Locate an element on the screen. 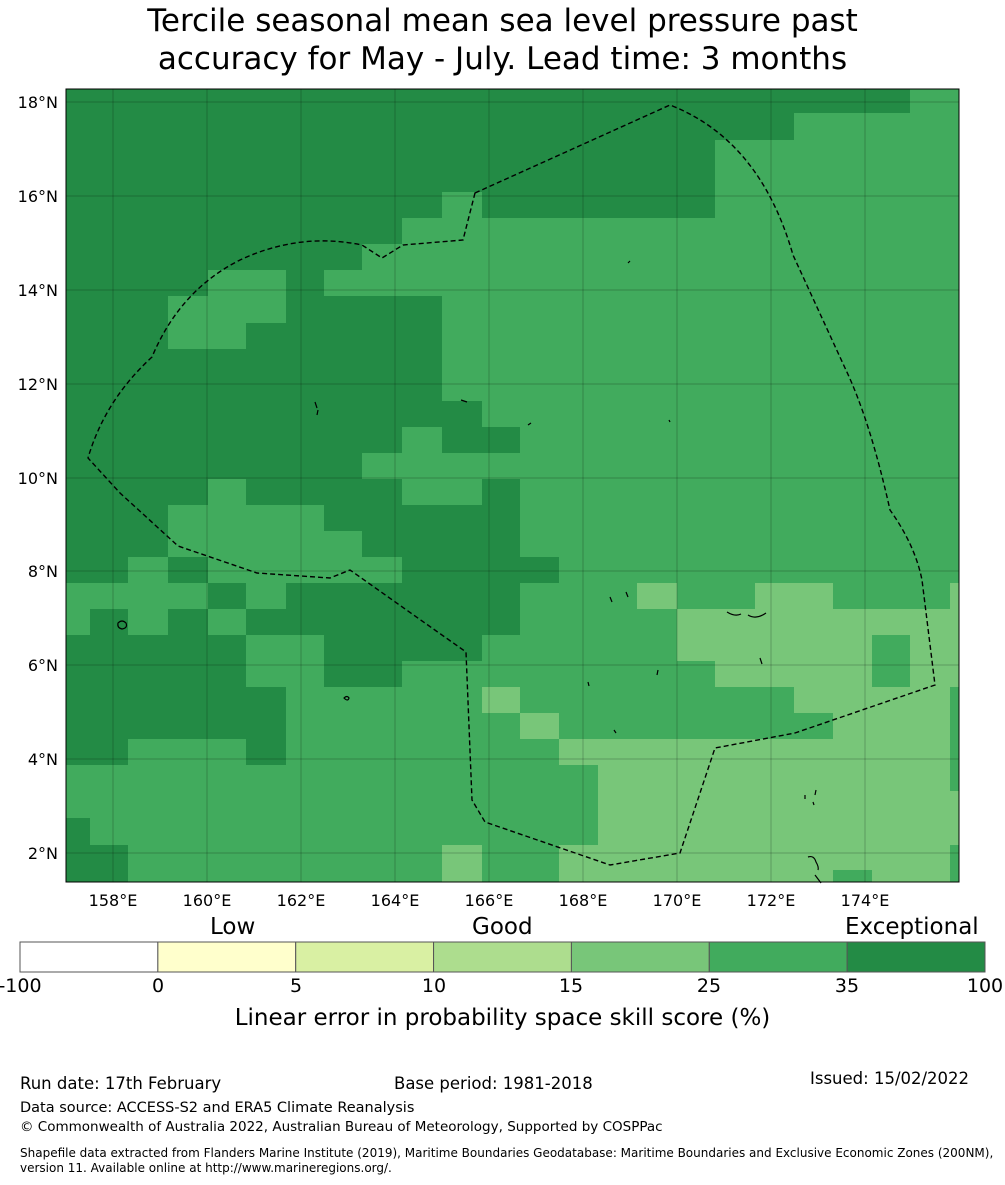 This screenshot has width=1005, height=1185. latitude-label: 16°N is located at coordinates (38, 196).